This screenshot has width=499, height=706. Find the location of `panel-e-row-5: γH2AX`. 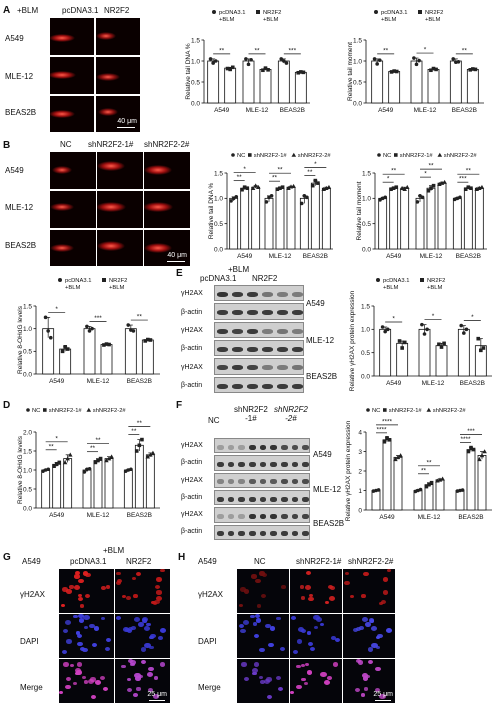

panel-e-row-5: γH2AX is located at coordinates (192, 367).